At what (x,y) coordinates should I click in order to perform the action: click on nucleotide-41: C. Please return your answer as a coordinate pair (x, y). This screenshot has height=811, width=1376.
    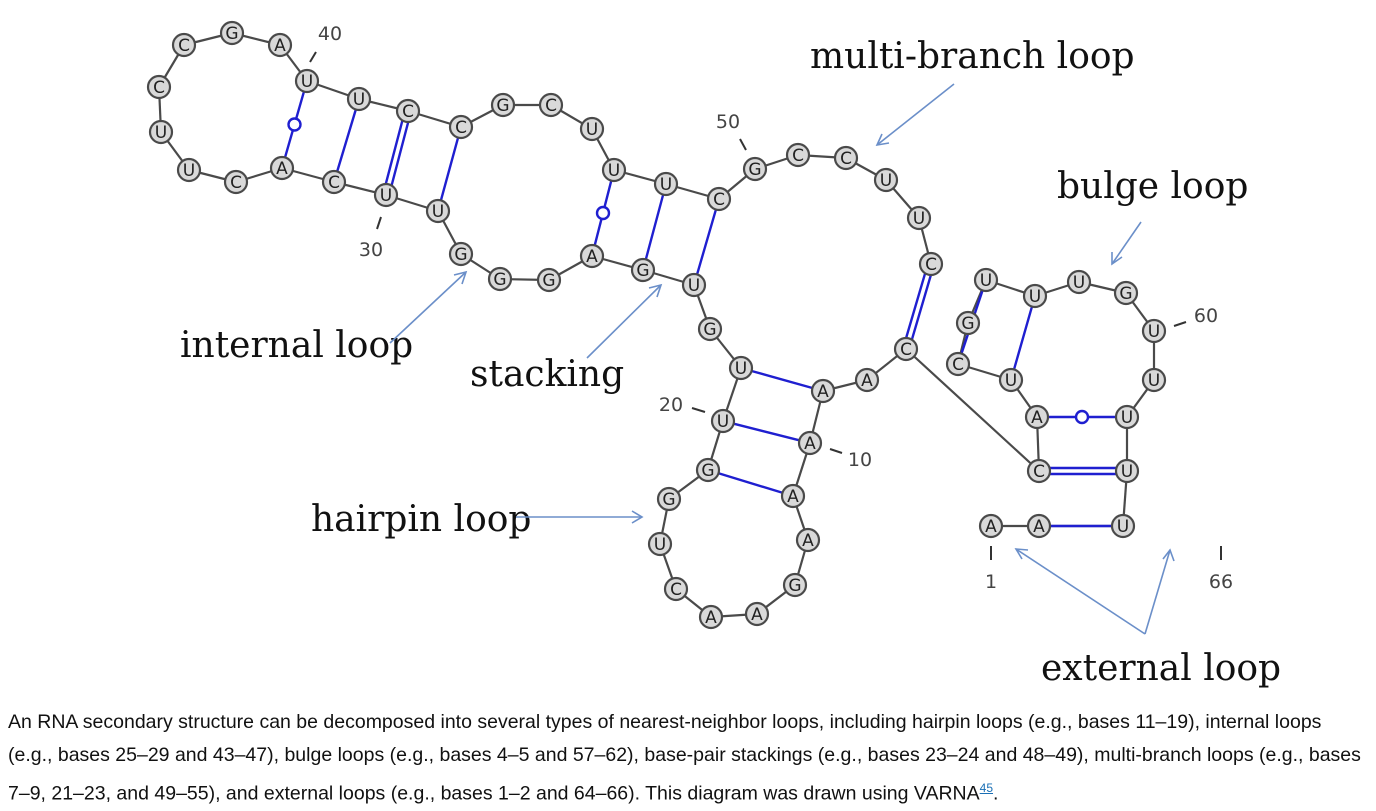
    Looking at the image, I should click on (334, 182).